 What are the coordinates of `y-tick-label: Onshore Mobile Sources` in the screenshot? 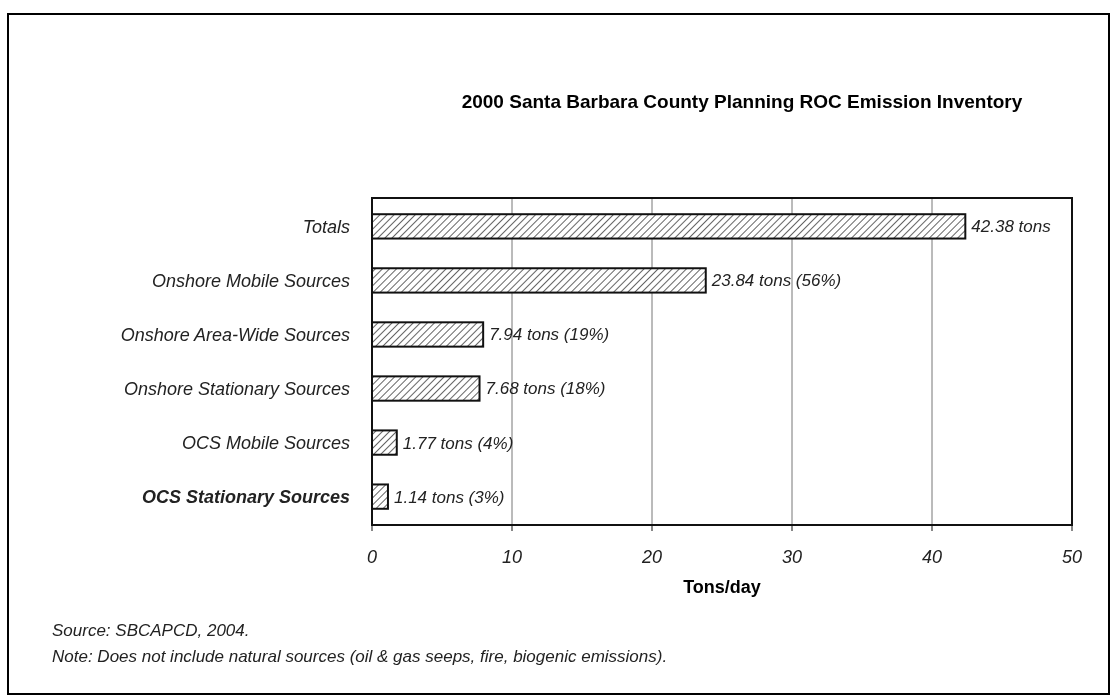 It's located at (250, 280).